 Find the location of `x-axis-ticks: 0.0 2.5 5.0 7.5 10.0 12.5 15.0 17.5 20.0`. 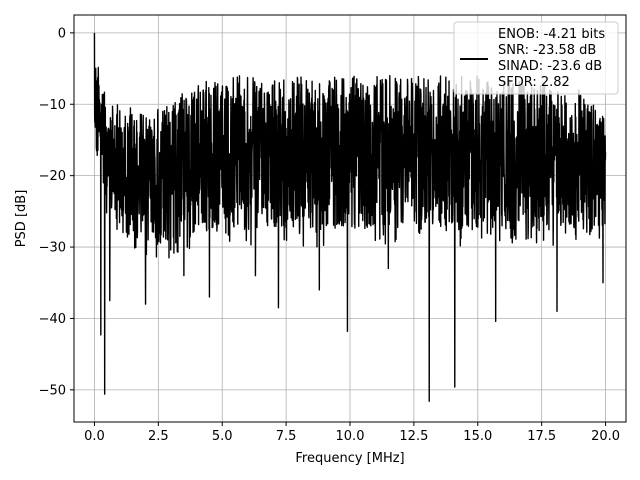

x-axis-ticks: 0.0 2.5 5.0 7.5 10.0 12.5 15.0 17.5 20.0 is located at coordinates (352, 433).